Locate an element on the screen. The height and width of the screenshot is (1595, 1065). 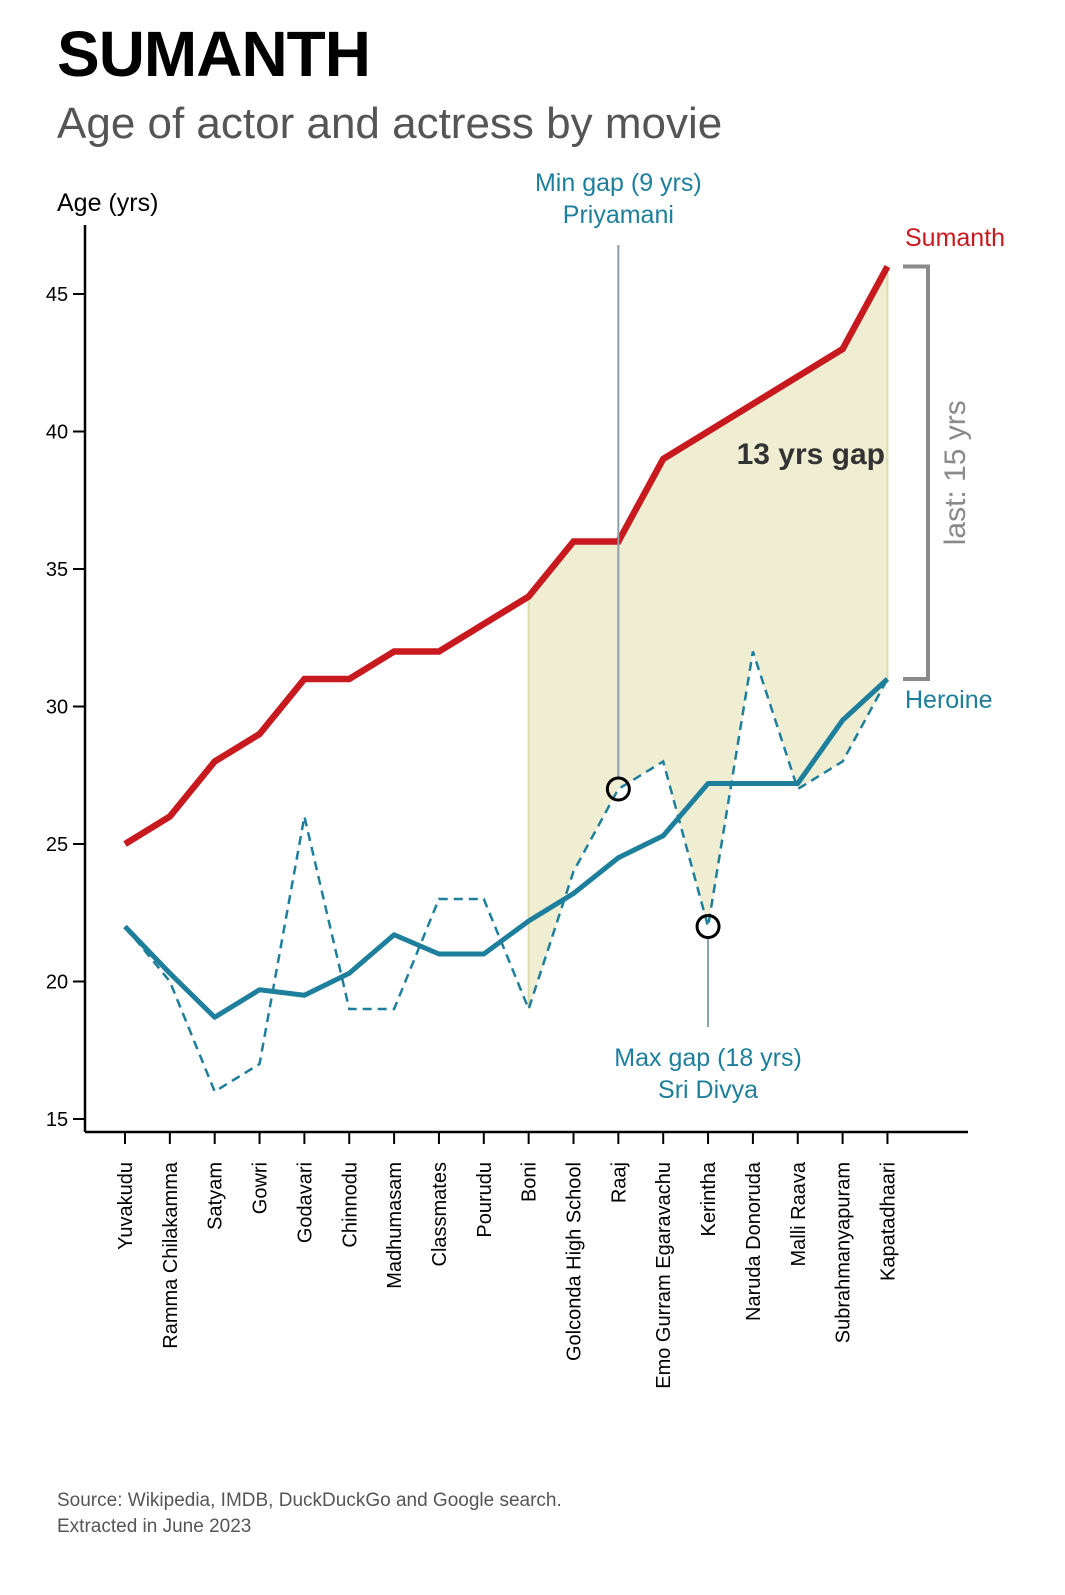
x-tick-label: Gowri is located at coordinates (261, 1188).